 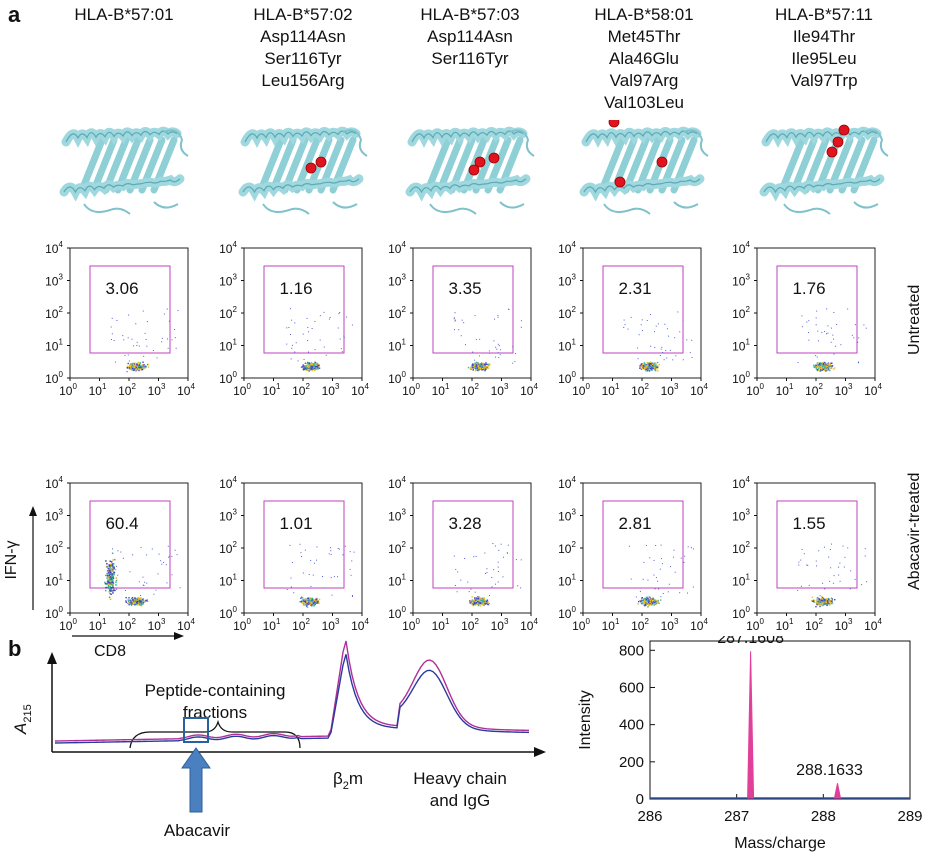 What do you see at coordinates (634, 523) in the screenshot?
I see `gate-percentage: 2.81` at bounding box center [634, 523].